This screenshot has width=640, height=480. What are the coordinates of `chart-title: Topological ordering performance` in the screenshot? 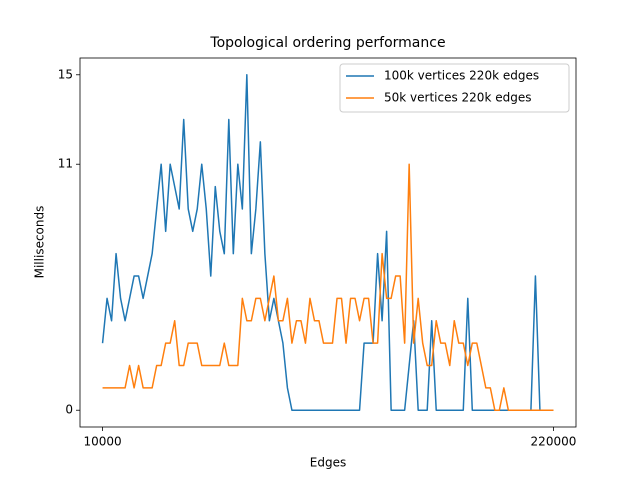 It's located at (327, 43).